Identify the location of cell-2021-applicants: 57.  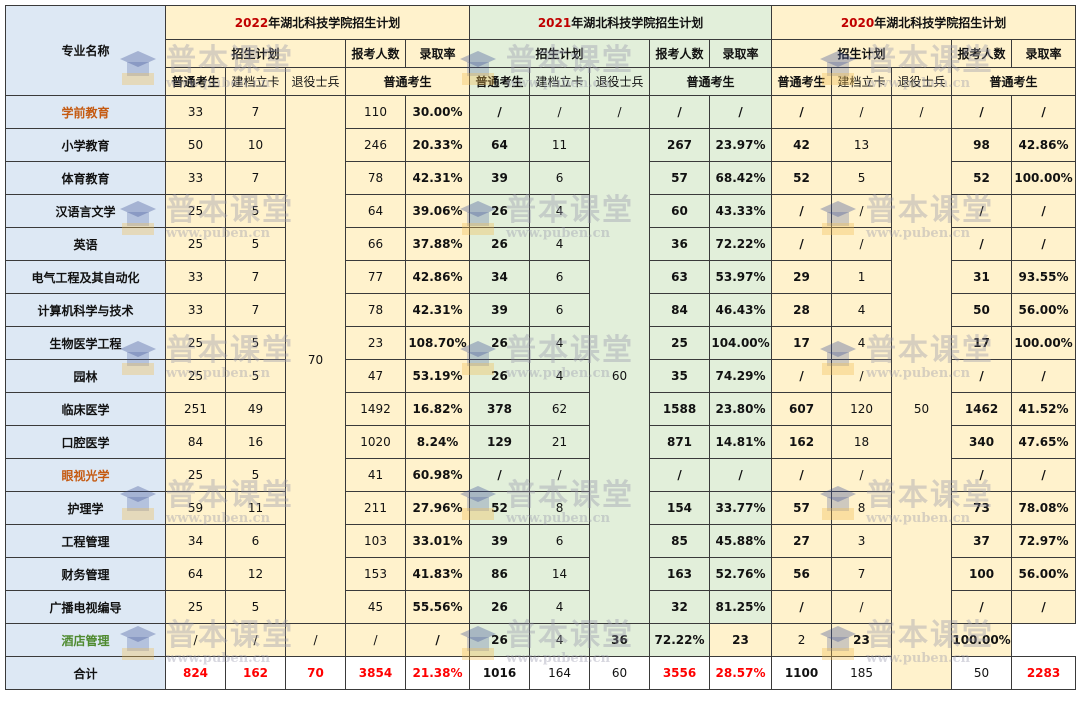
(680, 178).